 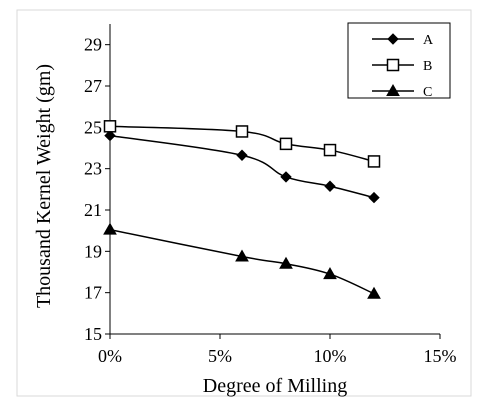 What do you see at coordinates (93, 127) in the screenshot?
I see `y-tick-label: 25` at bounding box center [93, 127].